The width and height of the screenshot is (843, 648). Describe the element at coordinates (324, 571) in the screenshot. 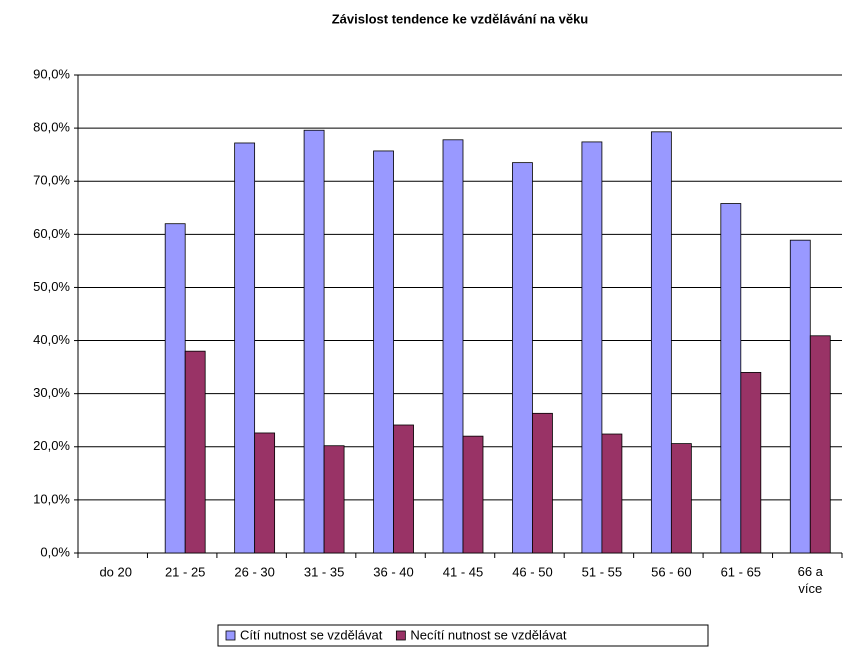

I see `x-tick-label: 31 - 35` at that location.